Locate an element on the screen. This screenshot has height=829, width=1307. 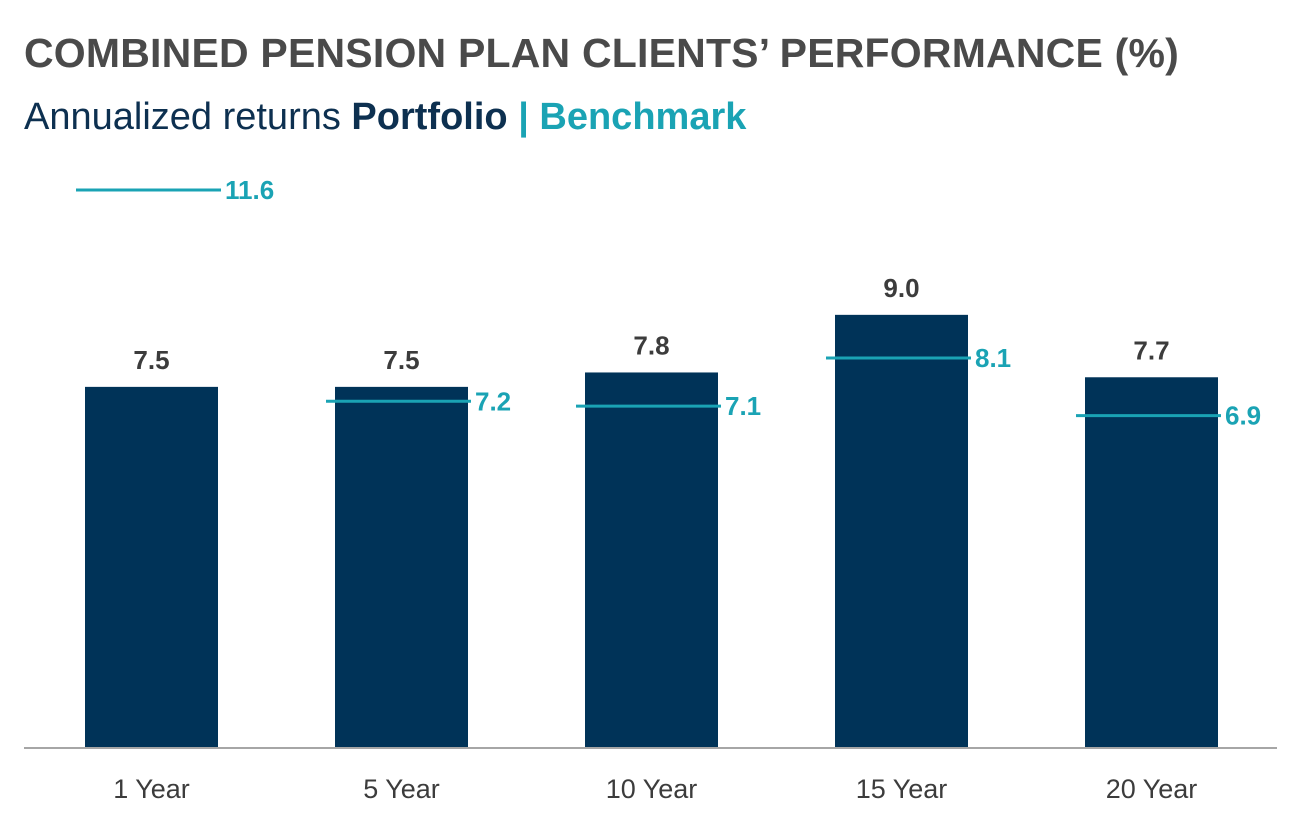
x-tick-label-5-year: 5 Year is located at coordinates (401, 789).